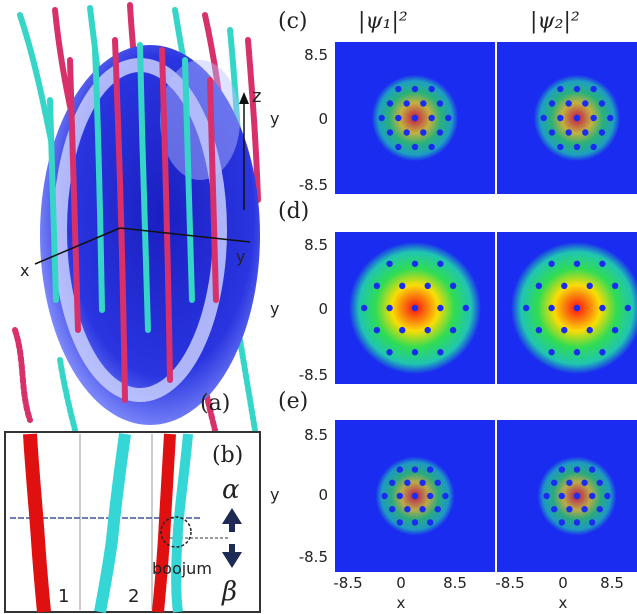  Describe the element at coordinates (244, 98) in the screenshot. I see `z-arrow-icon` at that location.